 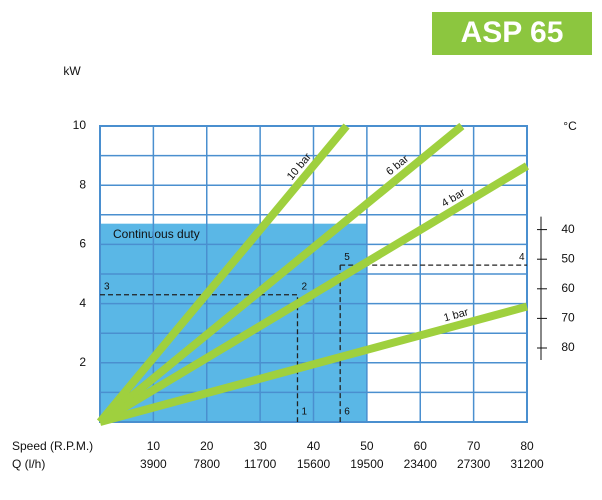 What do you see at coordinates (82, 244) in the screenshot?
I see `y-tick-label: 6` at bounding box center [82, 244].